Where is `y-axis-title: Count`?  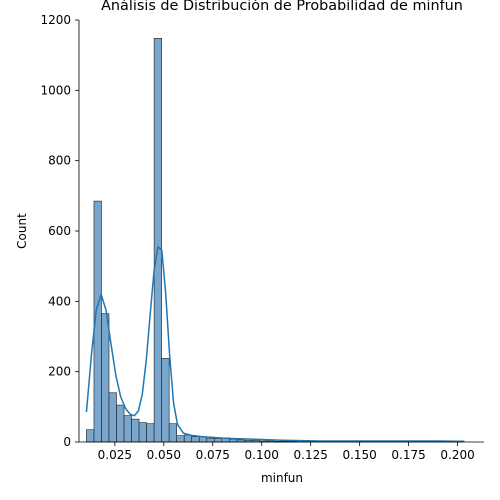 y-axis-title: Count is located at coordinates (22, 231).